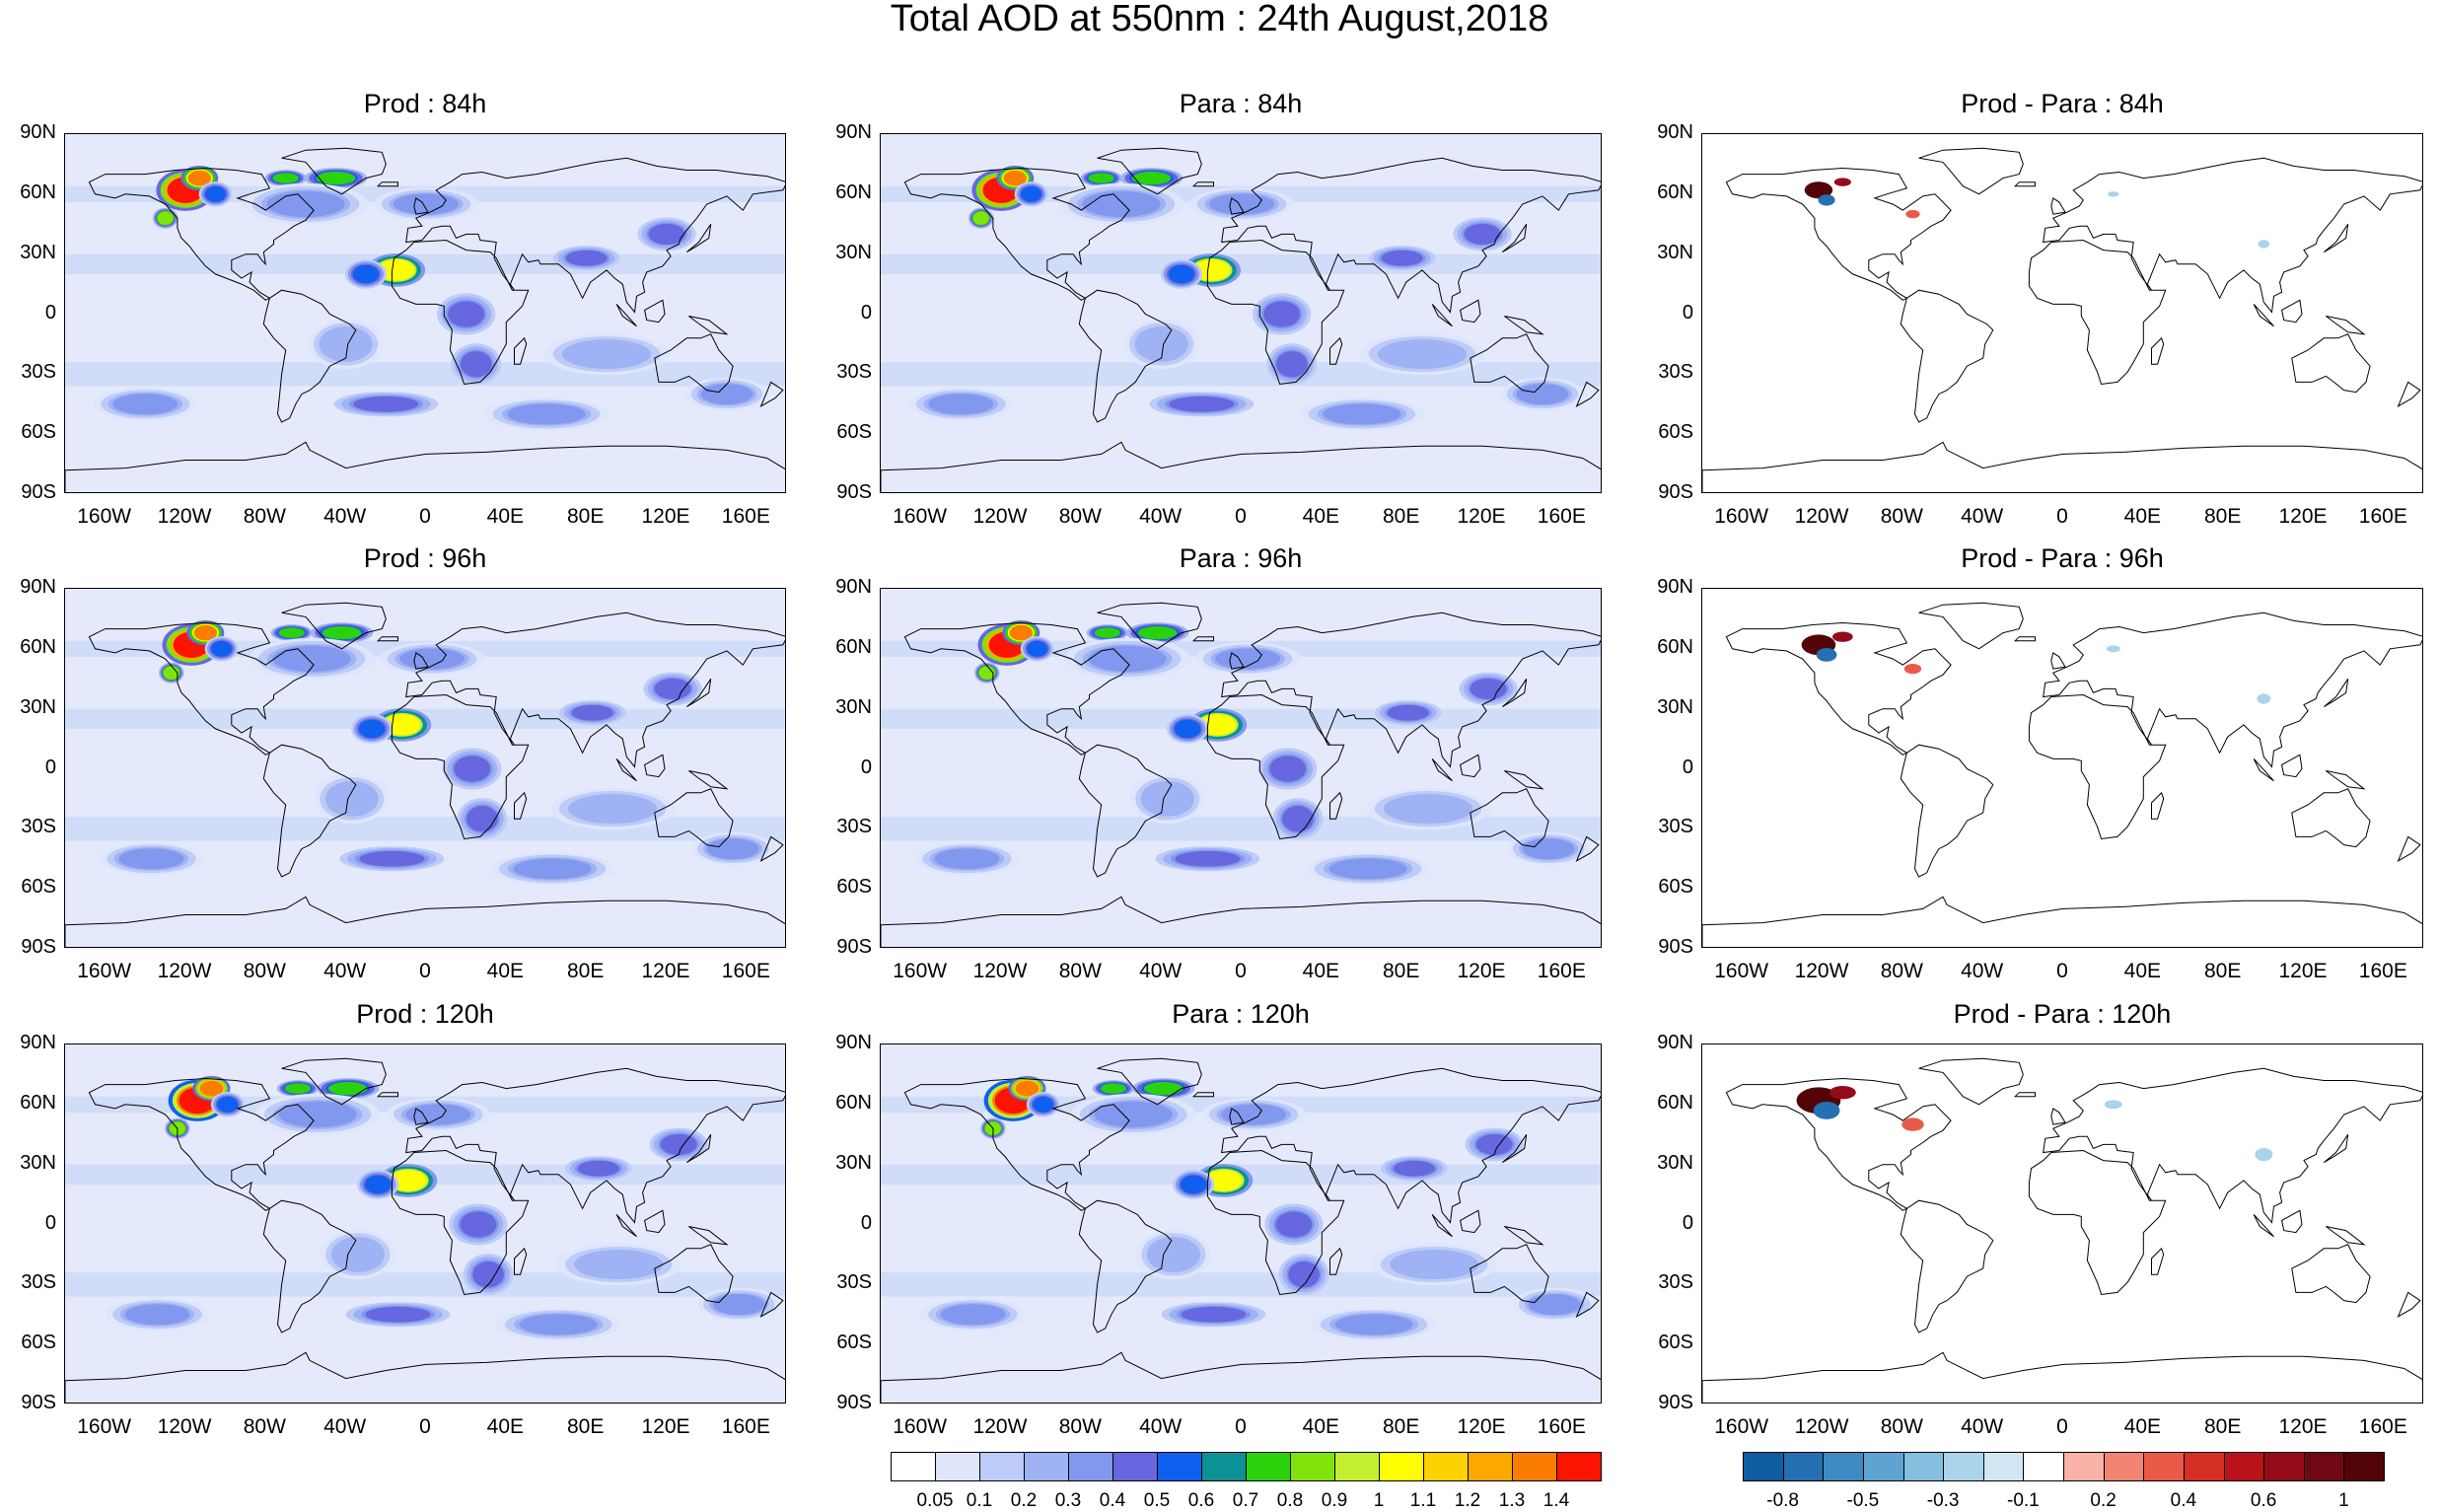 The height and width of the screenshot is (1512, 2439). What do you see at coordinates (1241, 103) in the screenshot?
I see `panel-title: Para : 84h` at bounding box center [1241, 103].